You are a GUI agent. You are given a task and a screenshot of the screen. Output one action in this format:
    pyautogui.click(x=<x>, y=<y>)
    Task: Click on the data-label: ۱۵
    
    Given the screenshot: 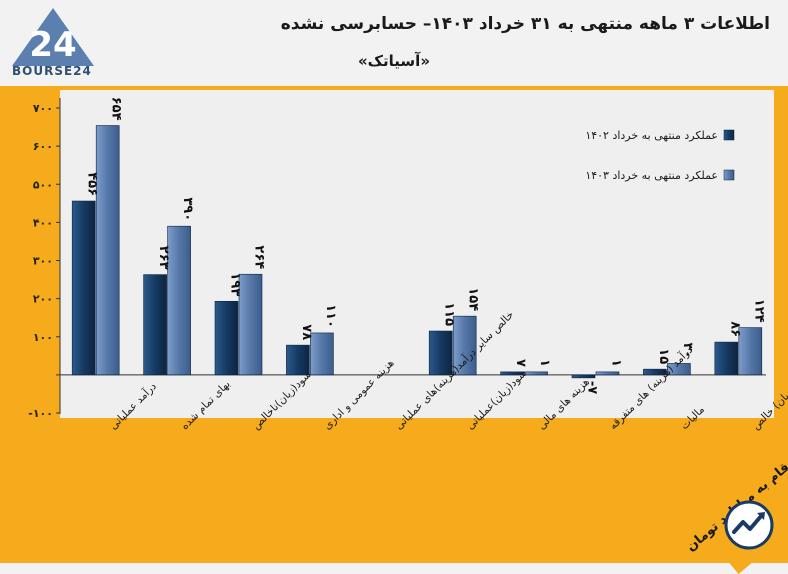 What is the action you would take?
    pyautogui.click(x=663, y=356)
    